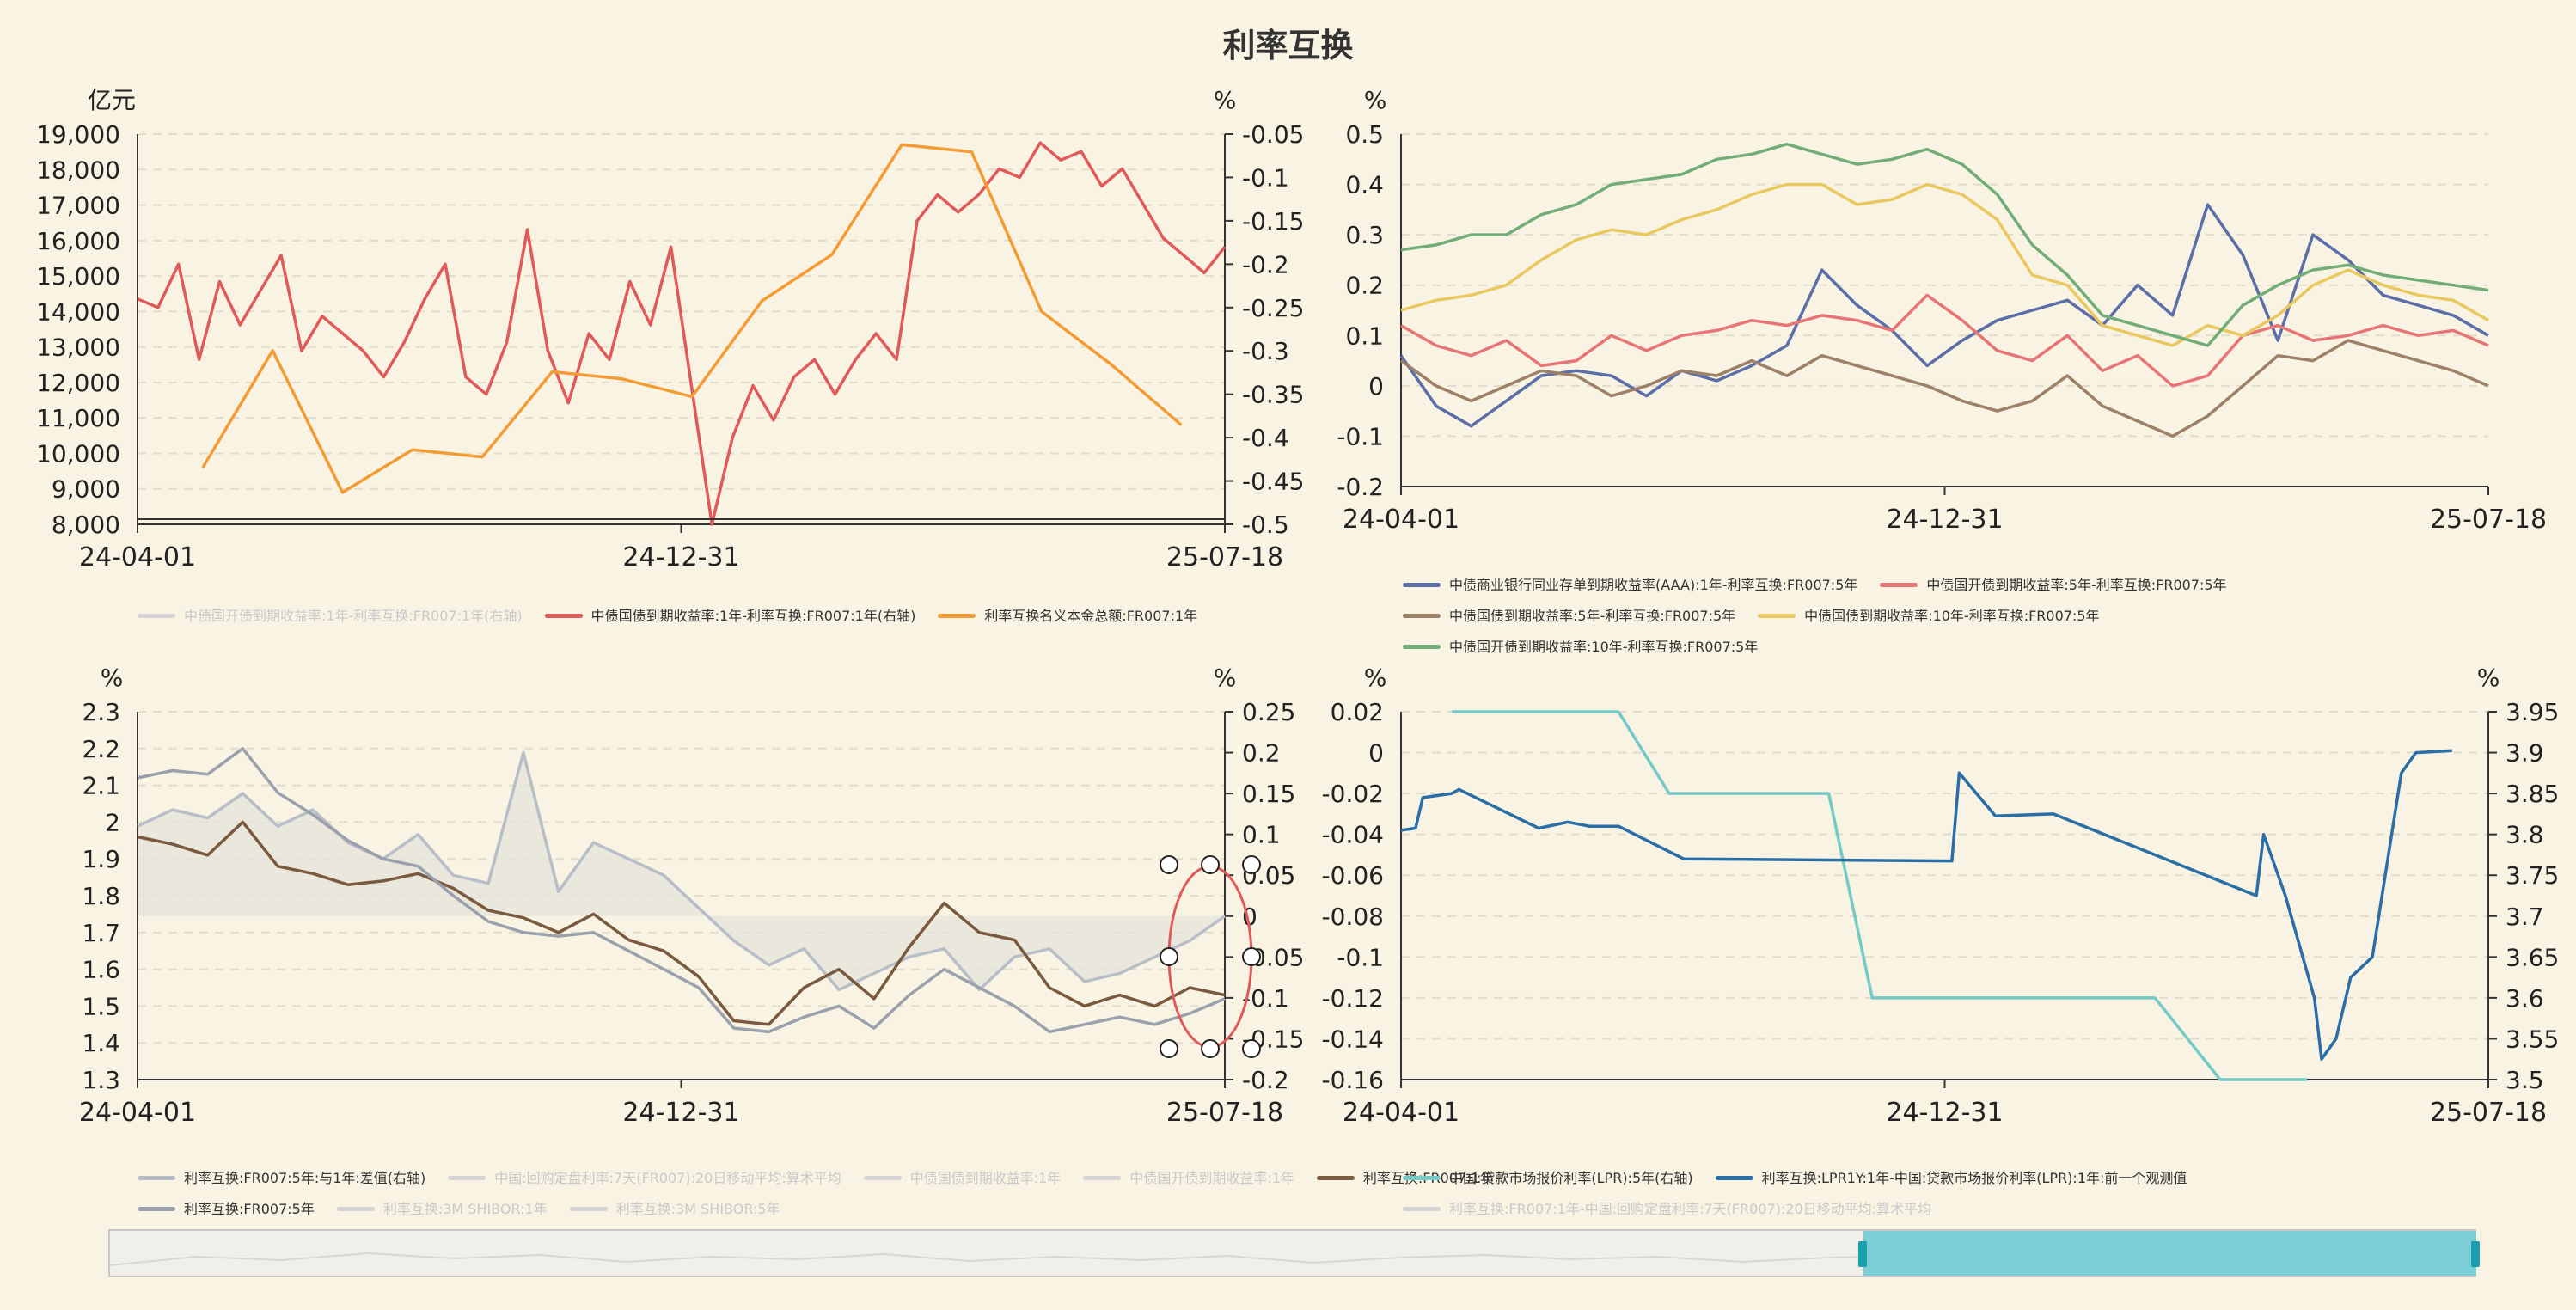 Image resolution: width=2576 pixels, height=1310 pixels. Describe the element at coordinates (1951, 1178) in the screenshot. I see `legend-item: 利率互换:LPR1Y:1年-中国:贷款市场报价利率(LPR):1年:前一个观测值` at that location.